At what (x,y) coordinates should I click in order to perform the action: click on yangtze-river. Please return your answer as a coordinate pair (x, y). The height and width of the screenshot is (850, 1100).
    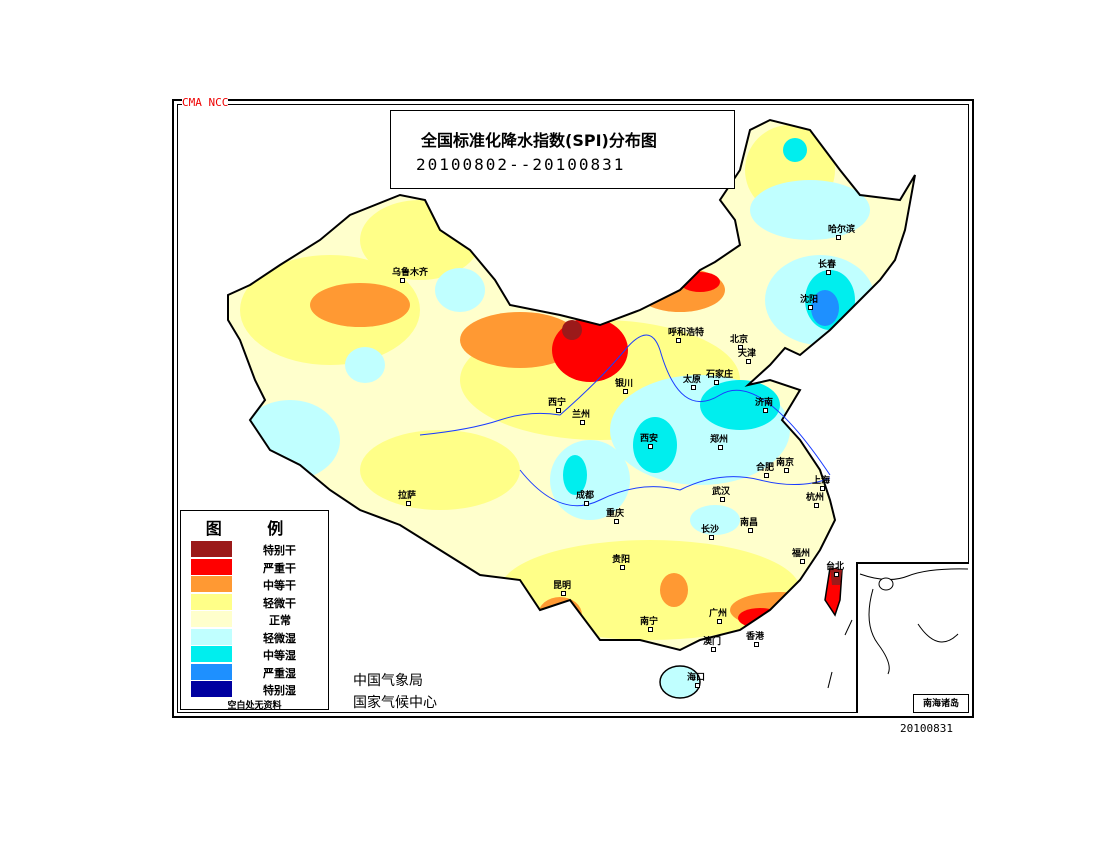
    Looking at the image, I should click on (675, 488).